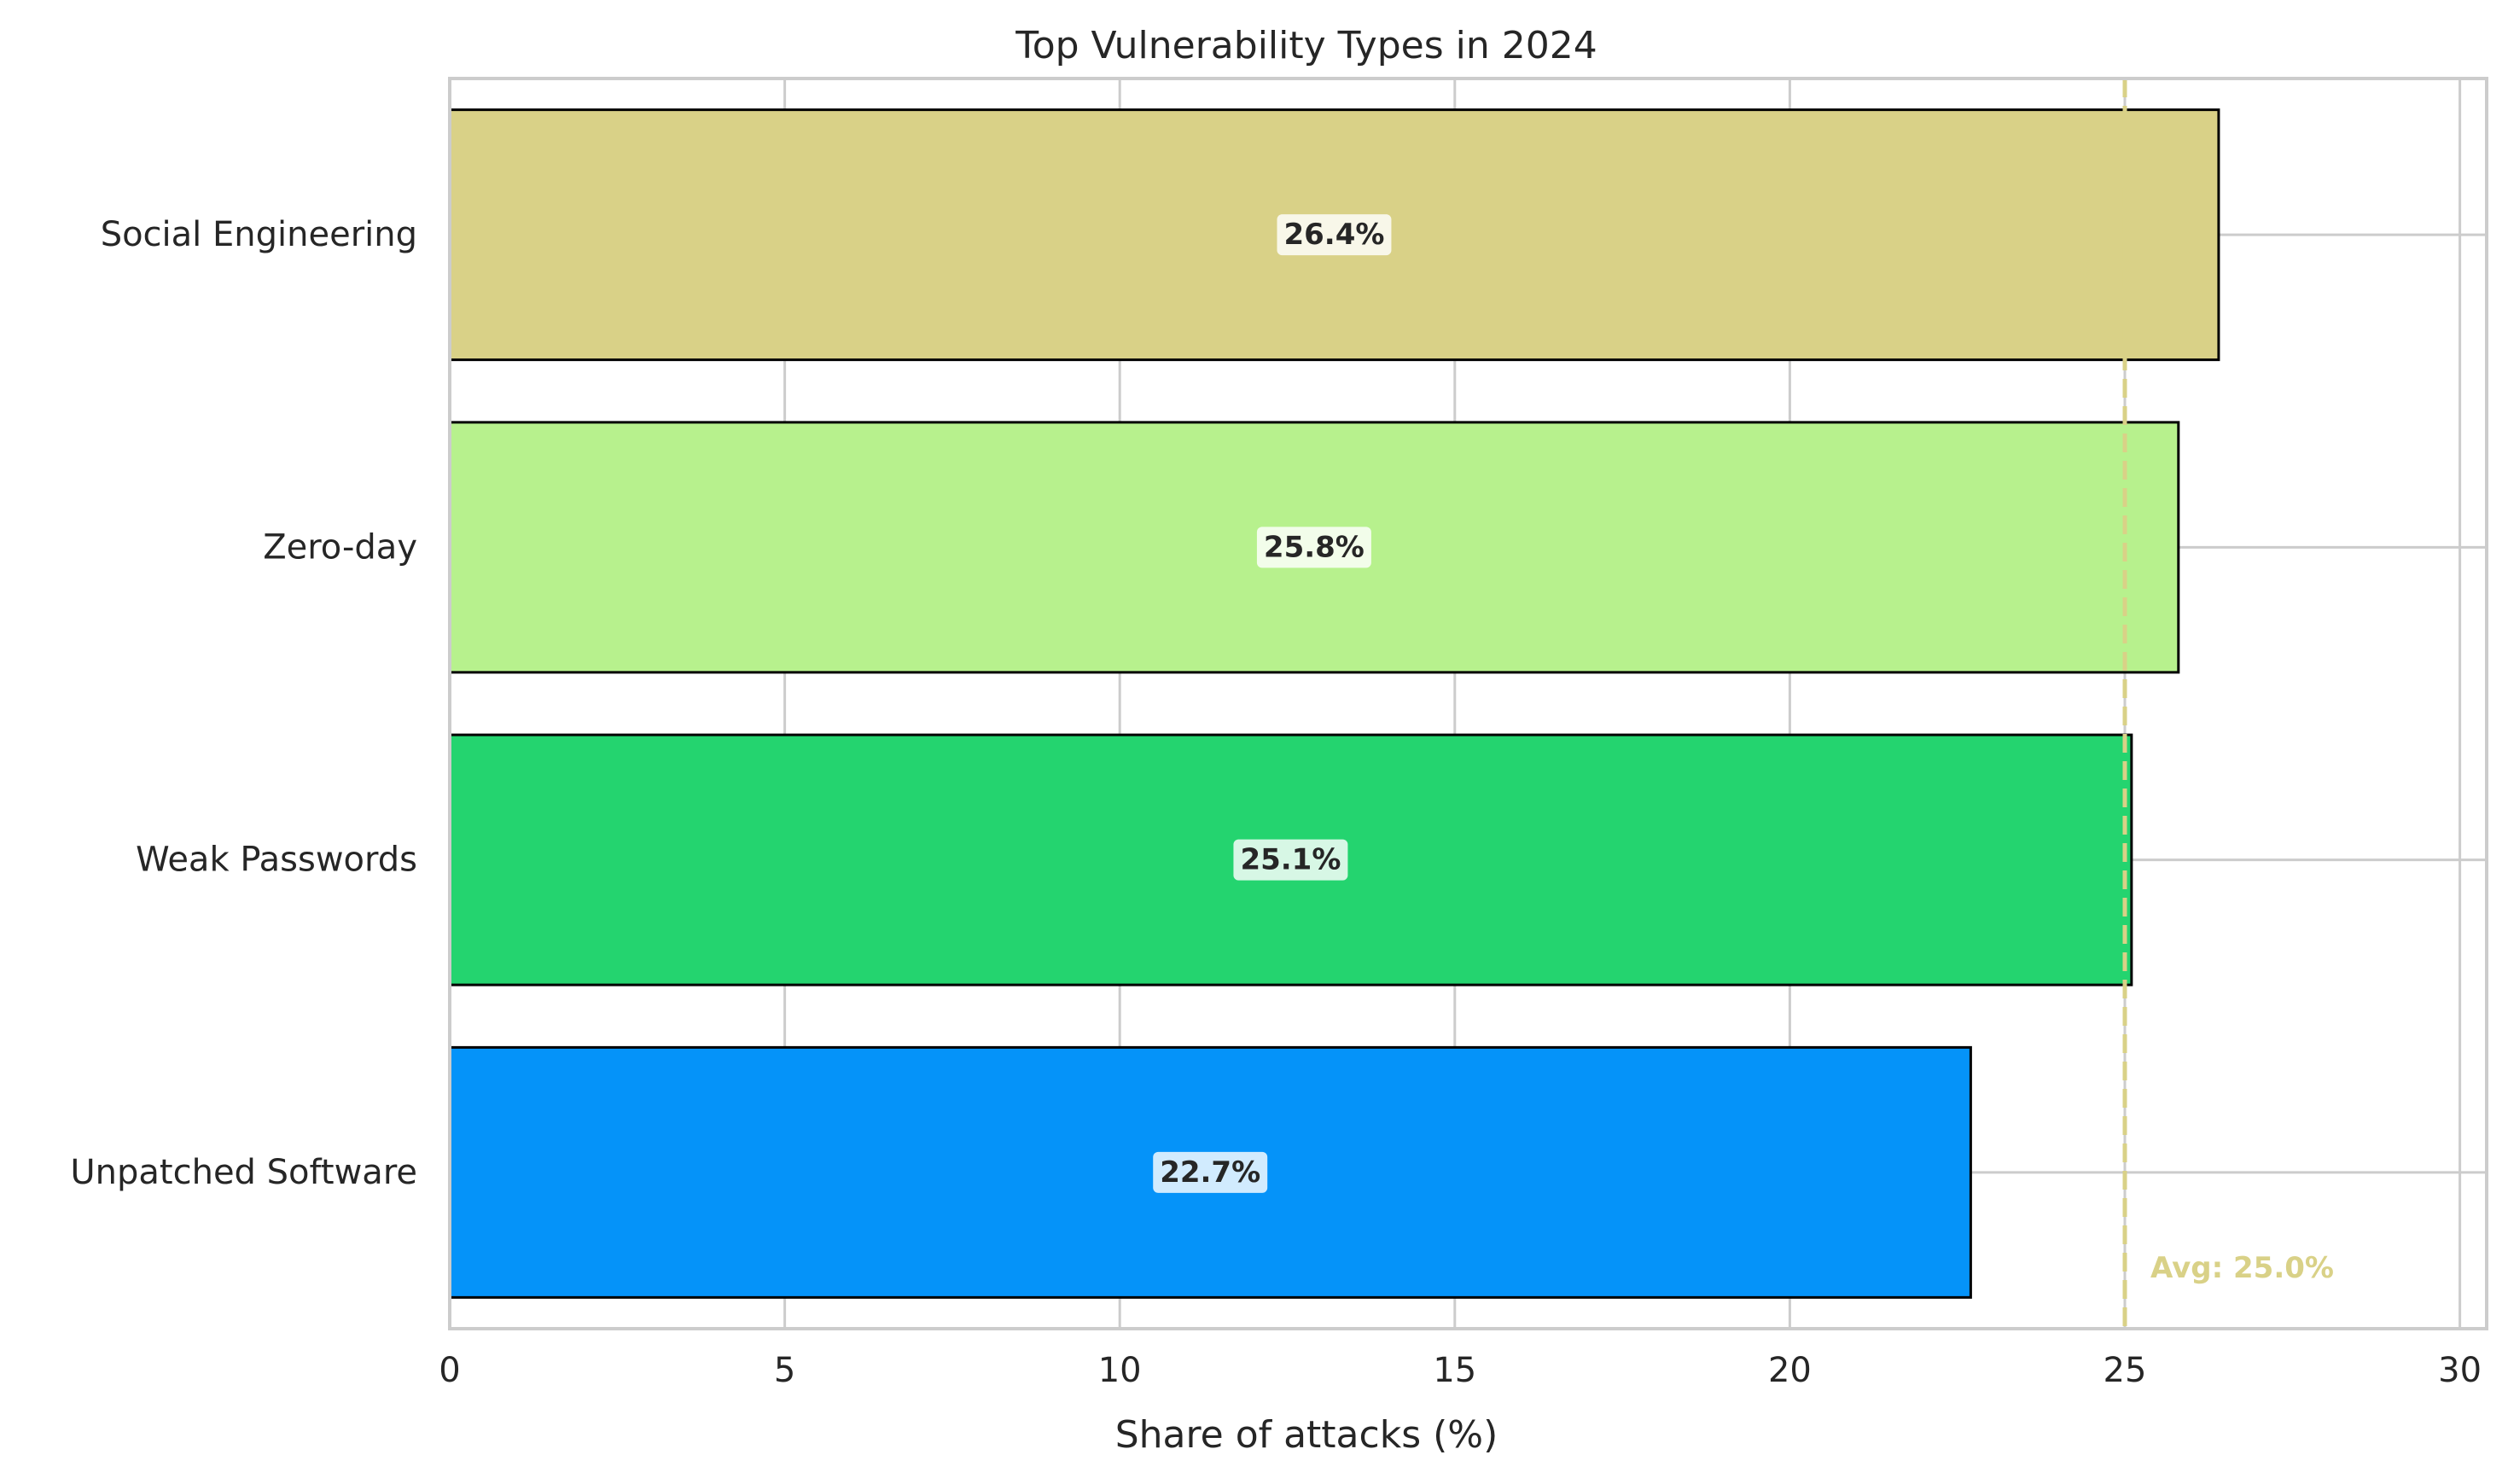  I want to click on category-label: Weak Passwords, so click(276, 861).